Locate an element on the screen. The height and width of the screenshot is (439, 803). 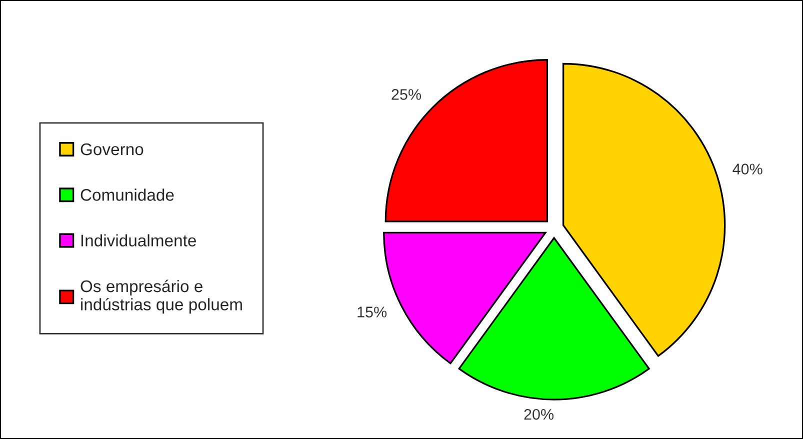
data-label: 15% is located at coordinates (372, 312).